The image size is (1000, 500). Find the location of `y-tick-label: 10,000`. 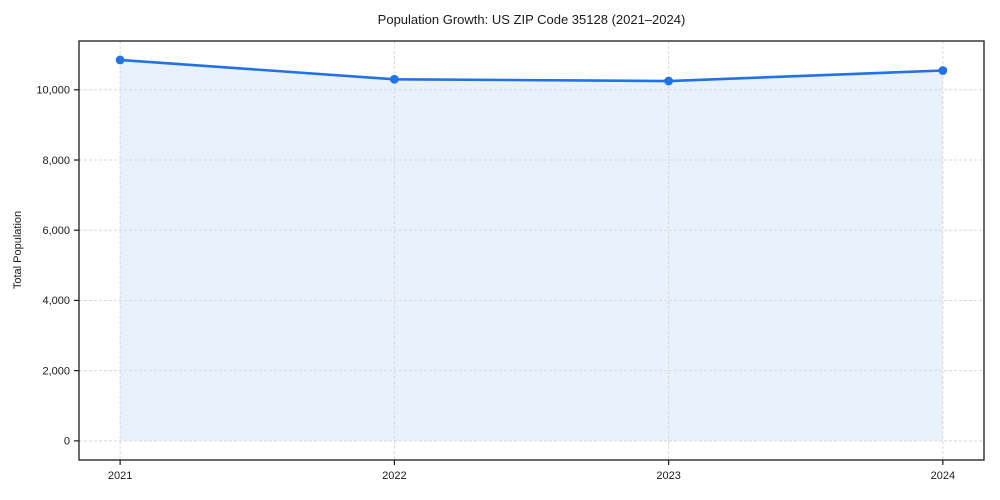

y-tick-label: 10,000 is located at coordinates (53, 91).